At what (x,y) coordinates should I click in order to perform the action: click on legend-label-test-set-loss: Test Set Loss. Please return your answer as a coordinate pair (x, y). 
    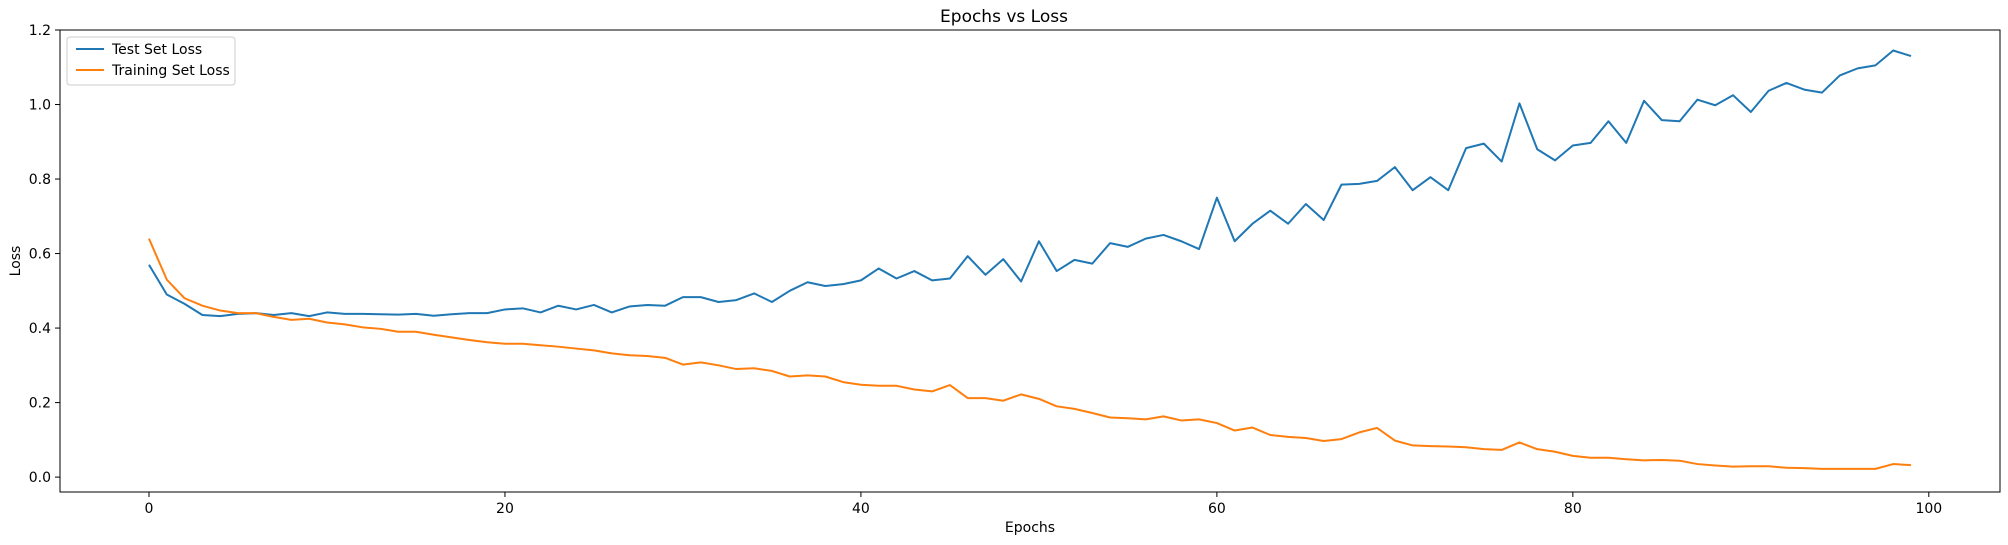
    Looking at the image, I should click on (156, 50).